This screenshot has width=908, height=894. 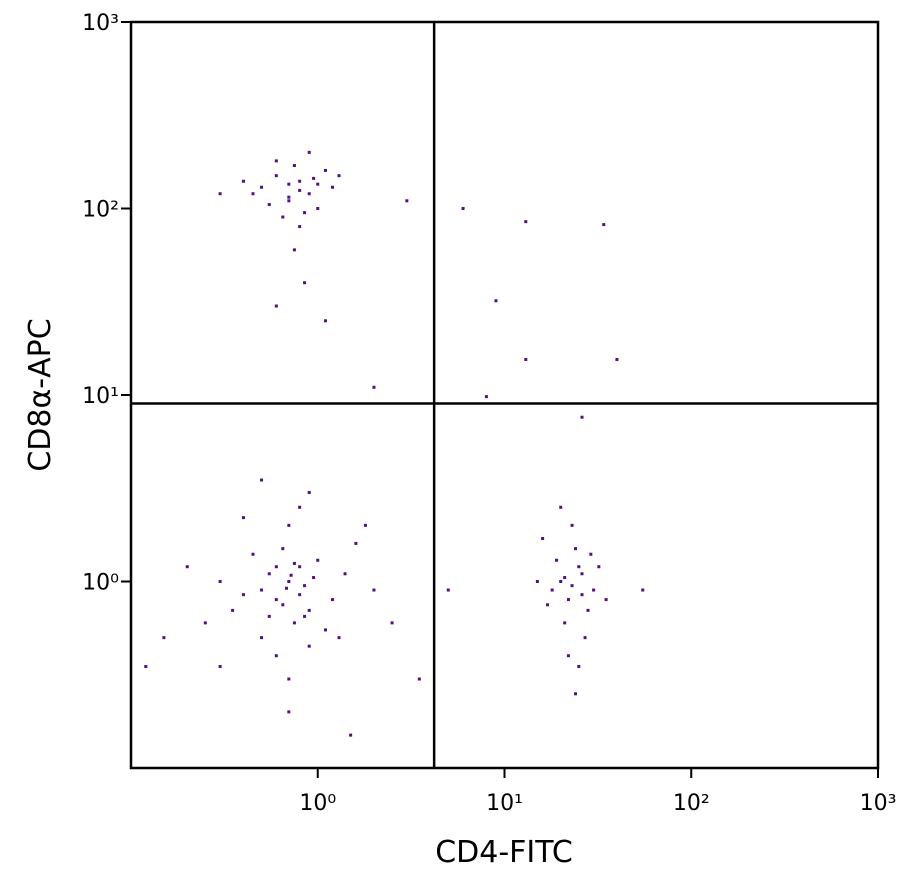 I want to click on x-tick-label: 10⁰, so click(x=317, y=803).